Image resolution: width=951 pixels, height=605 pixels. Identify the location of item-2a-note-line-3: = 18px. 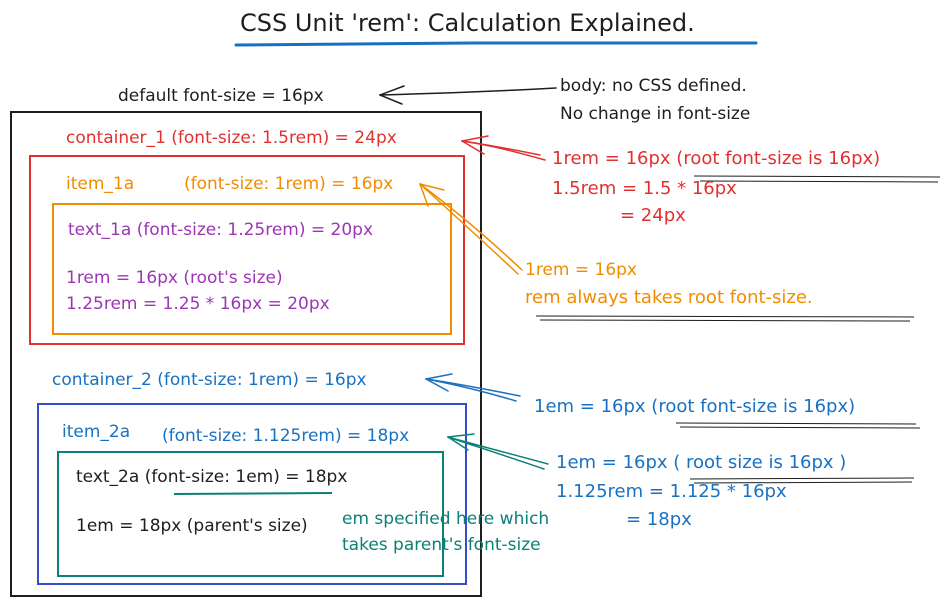
(659, 519).